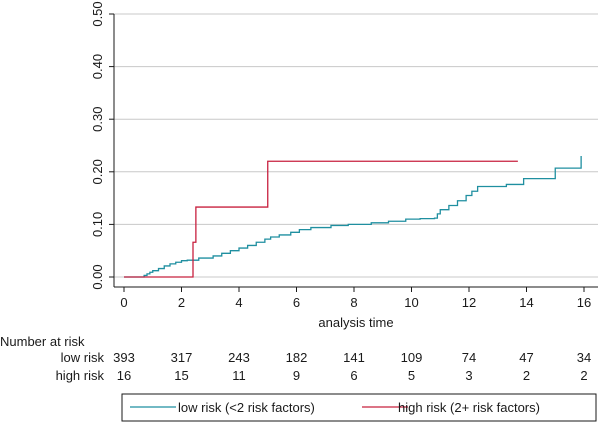 This screenshot has height=423, width=600. Describe the element at coordinates (412, 357) in the screenshot. I see `risk-value: 109` at that location.